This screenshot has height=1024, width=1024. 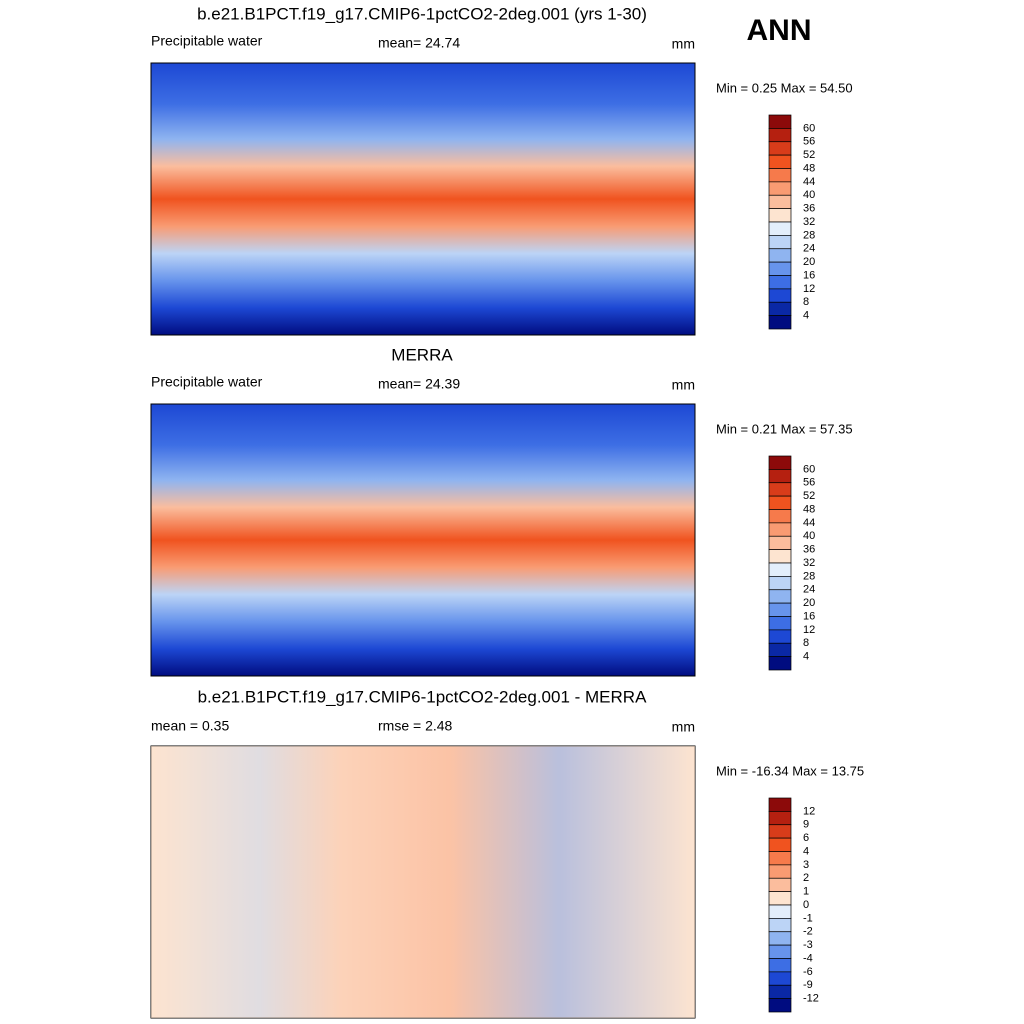 What do you see at coordinates (784, 428) in the screenshot?
I see `min-max: Min = 0.21 Max = 57.35` at bounding box center [784, 428].